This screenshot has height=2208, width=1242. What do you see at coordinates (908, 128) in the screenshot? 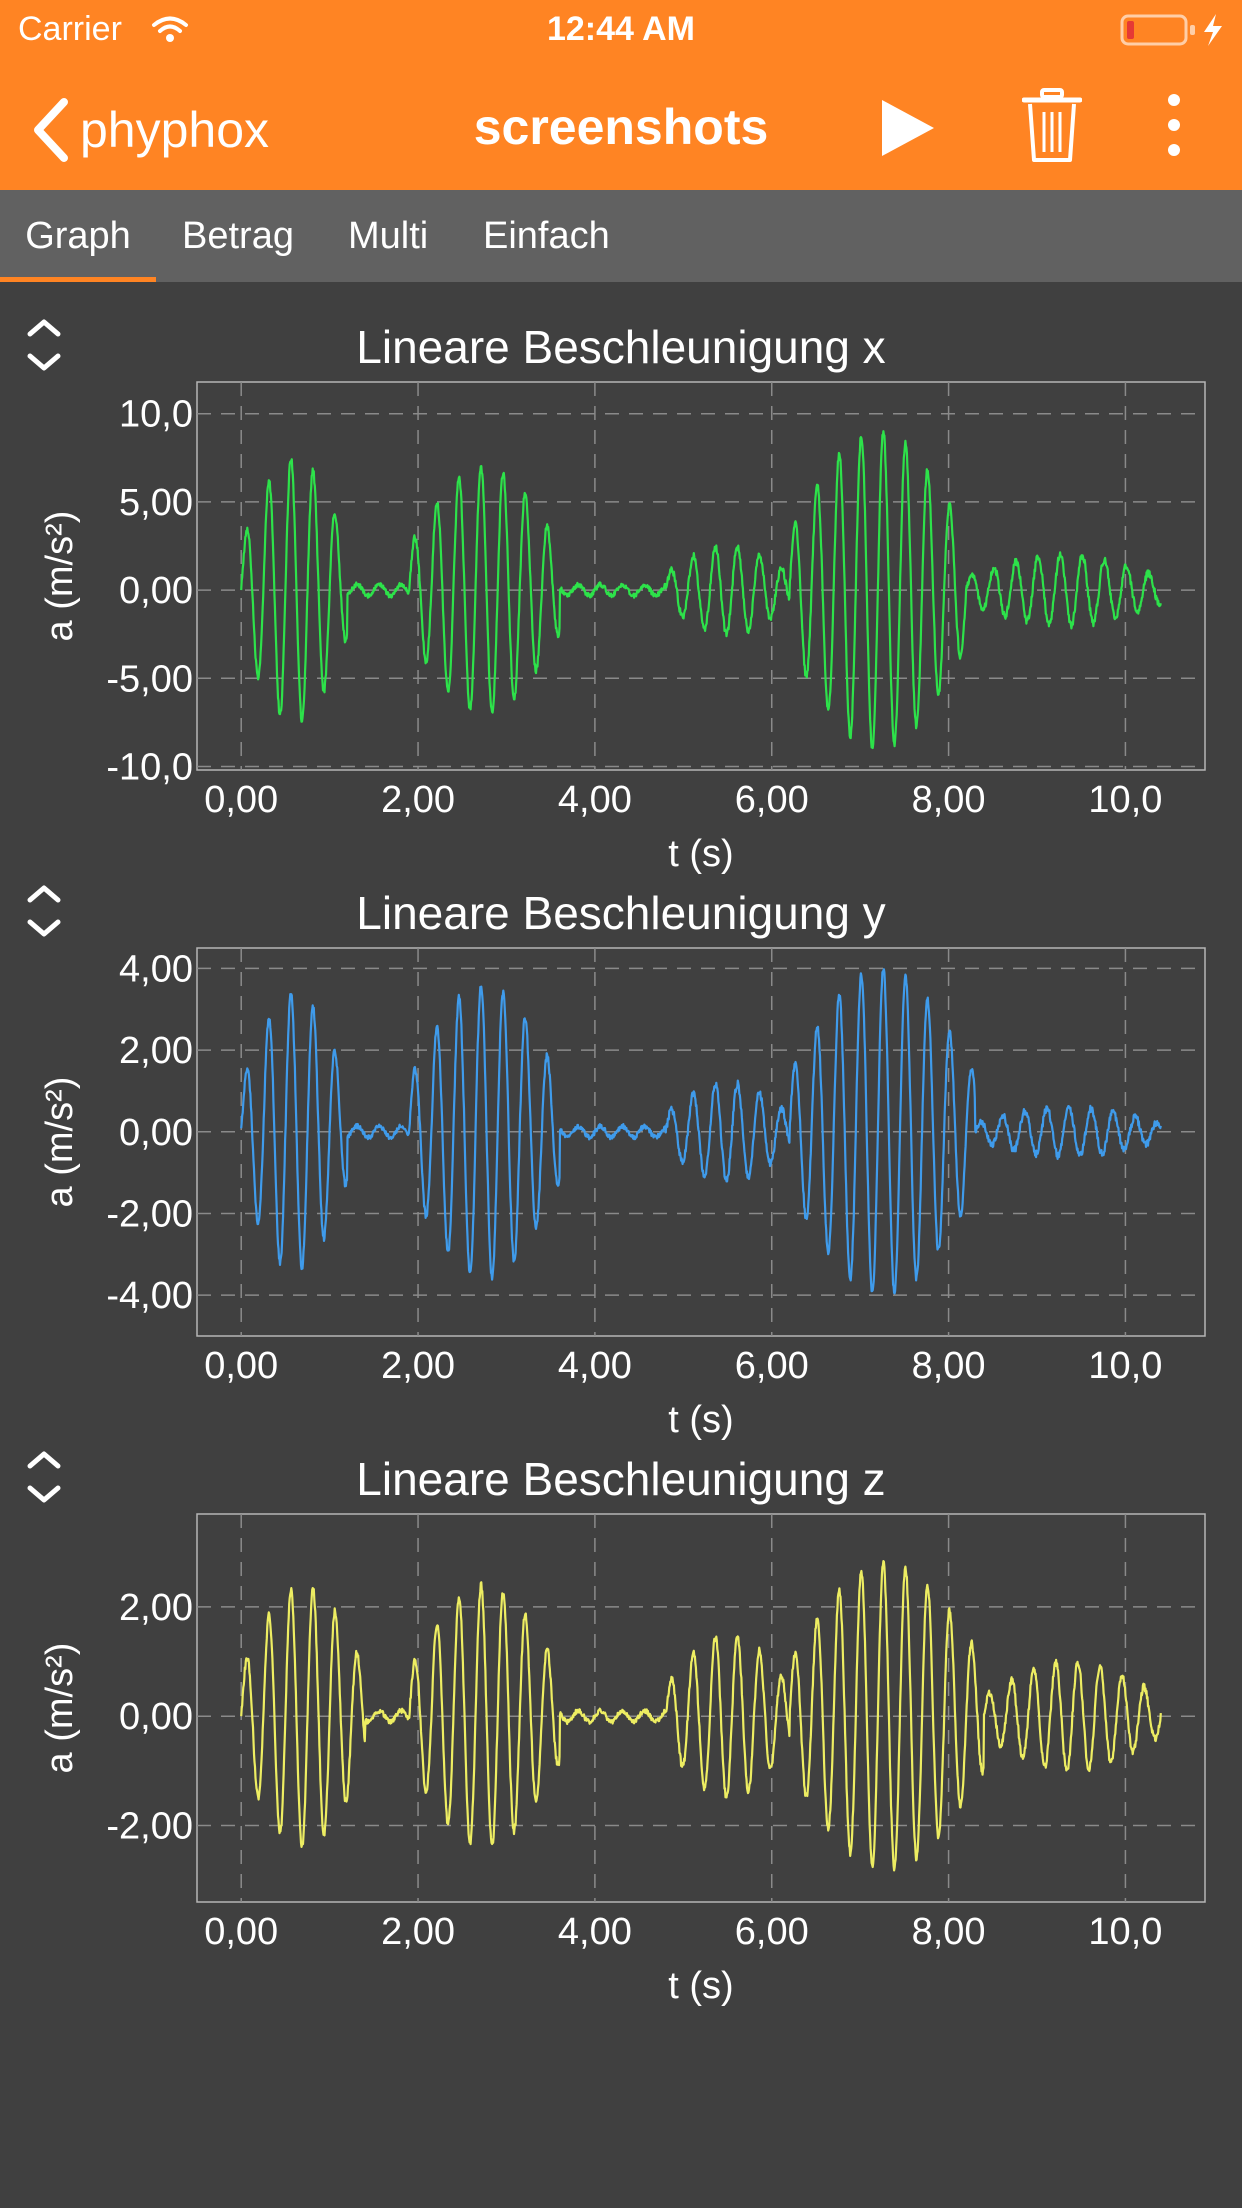
I see `play-icon` at bounding box center [908, 128].